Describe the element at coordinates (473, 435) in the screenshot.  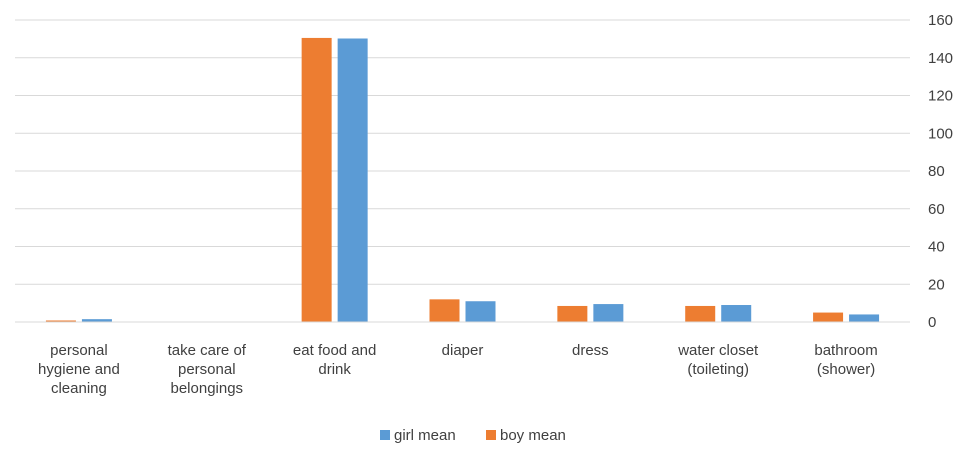
I see `legend: girl mean boy mean` at that location.